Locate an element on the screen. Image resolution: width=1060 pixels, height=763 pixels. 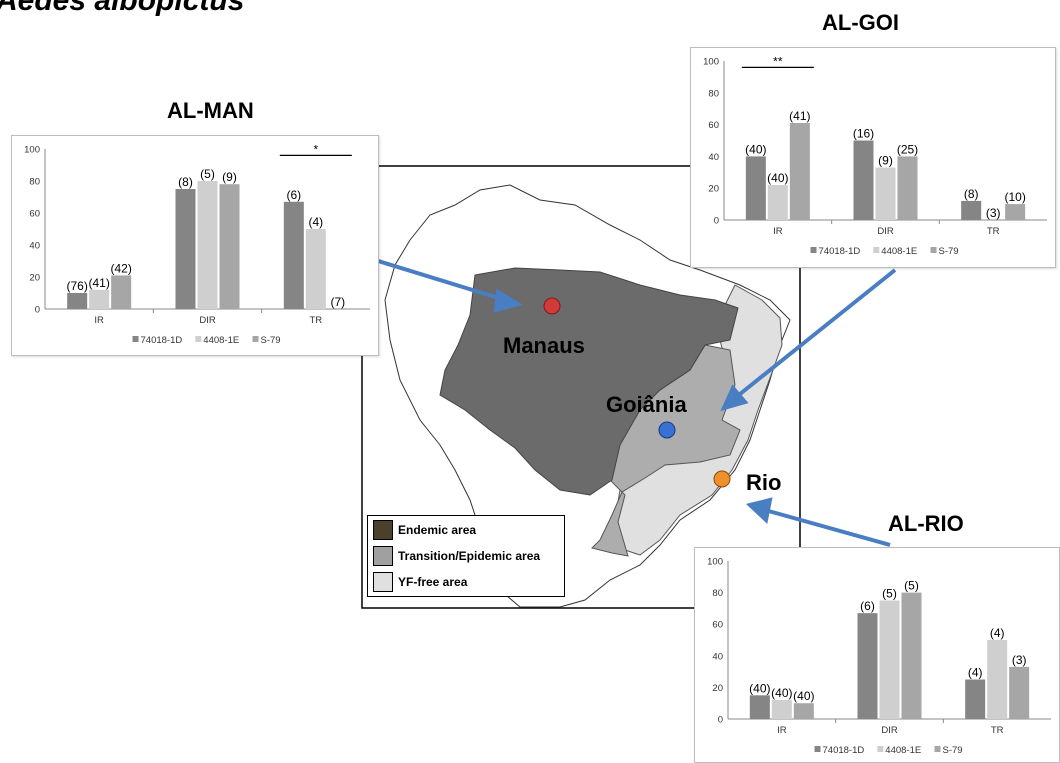
significance-marker: ** is located at coordinates (778, 61).